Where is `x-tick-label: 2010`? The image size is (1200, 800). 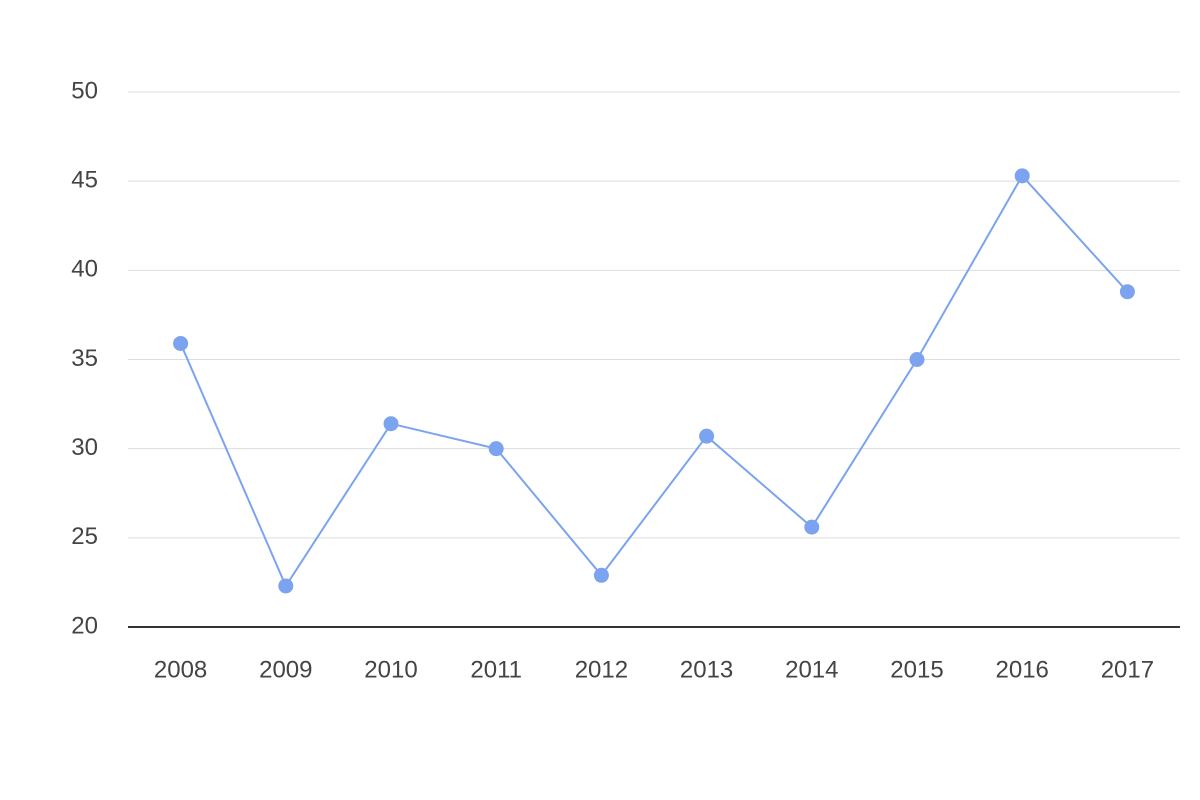
x-tick-label: 2010 is located at coordinates (390, 669).